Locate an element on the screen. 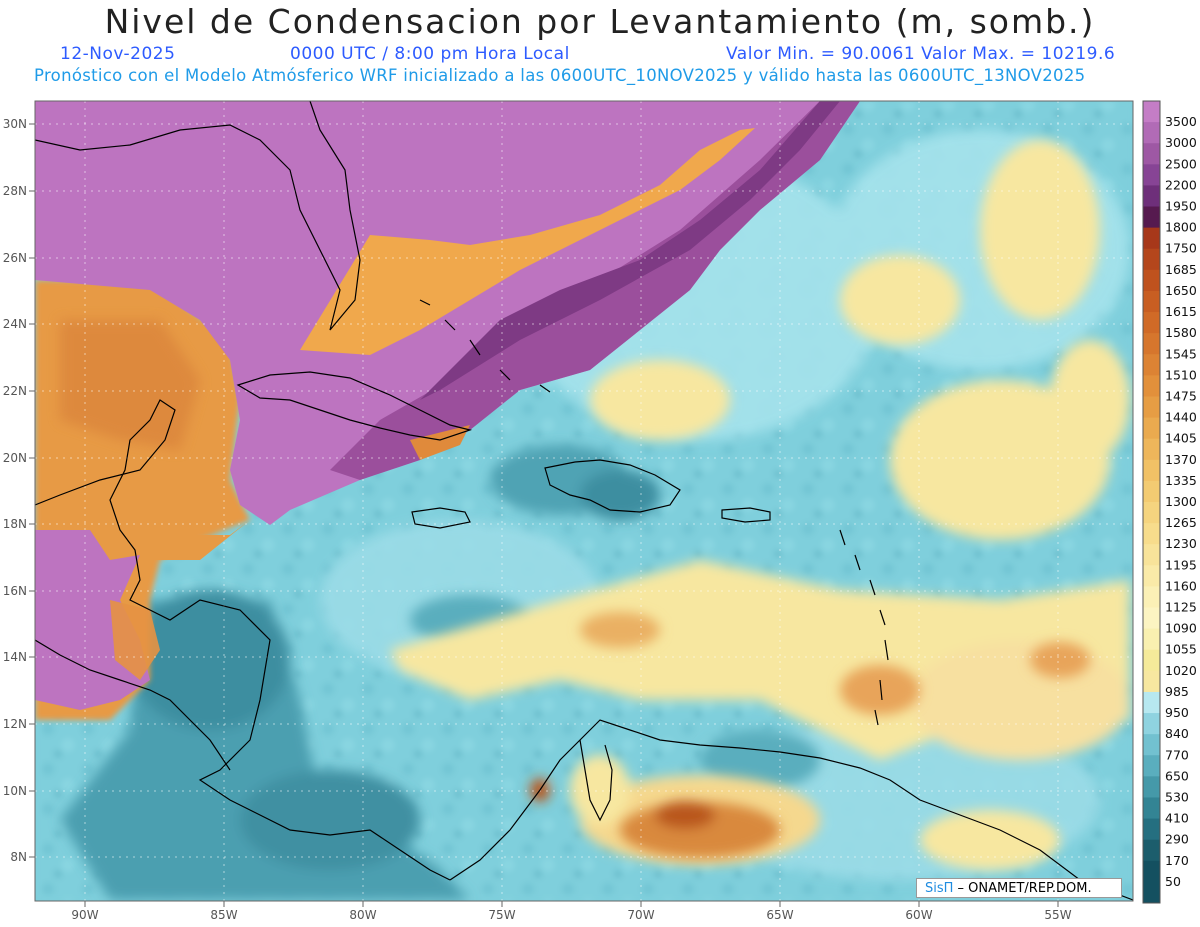 The width and height of the screenshot is (1200, 927). colorbar-frame is located at coordinates (1151, 502).